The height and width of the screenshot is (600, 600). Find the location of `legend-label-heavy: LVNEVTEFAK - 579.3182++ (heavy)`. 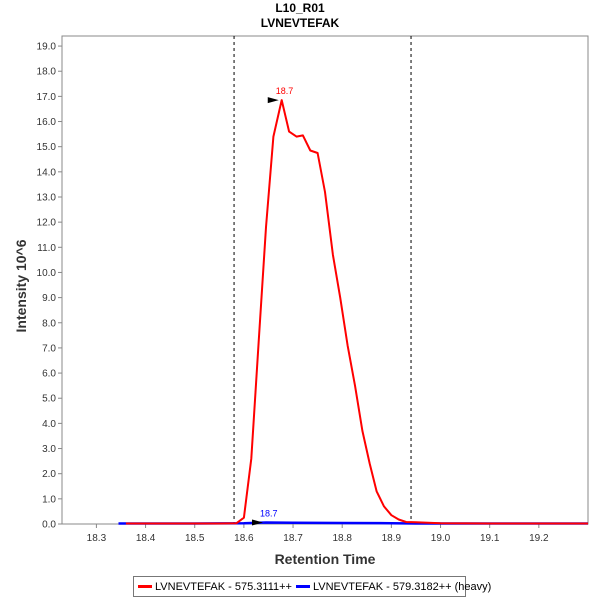

legend-label-heavy: LVNEVTEFAK - 579.3182++ (heavy) is located at coordinates (402, 586).